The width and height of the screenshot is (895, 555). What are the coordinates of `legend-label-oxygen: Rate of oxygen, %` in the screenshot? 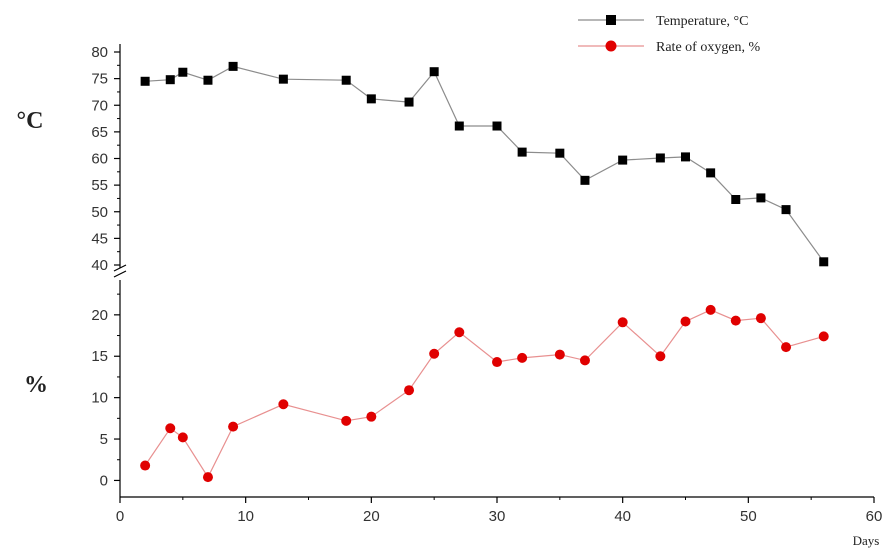 It's located at (708, 47).